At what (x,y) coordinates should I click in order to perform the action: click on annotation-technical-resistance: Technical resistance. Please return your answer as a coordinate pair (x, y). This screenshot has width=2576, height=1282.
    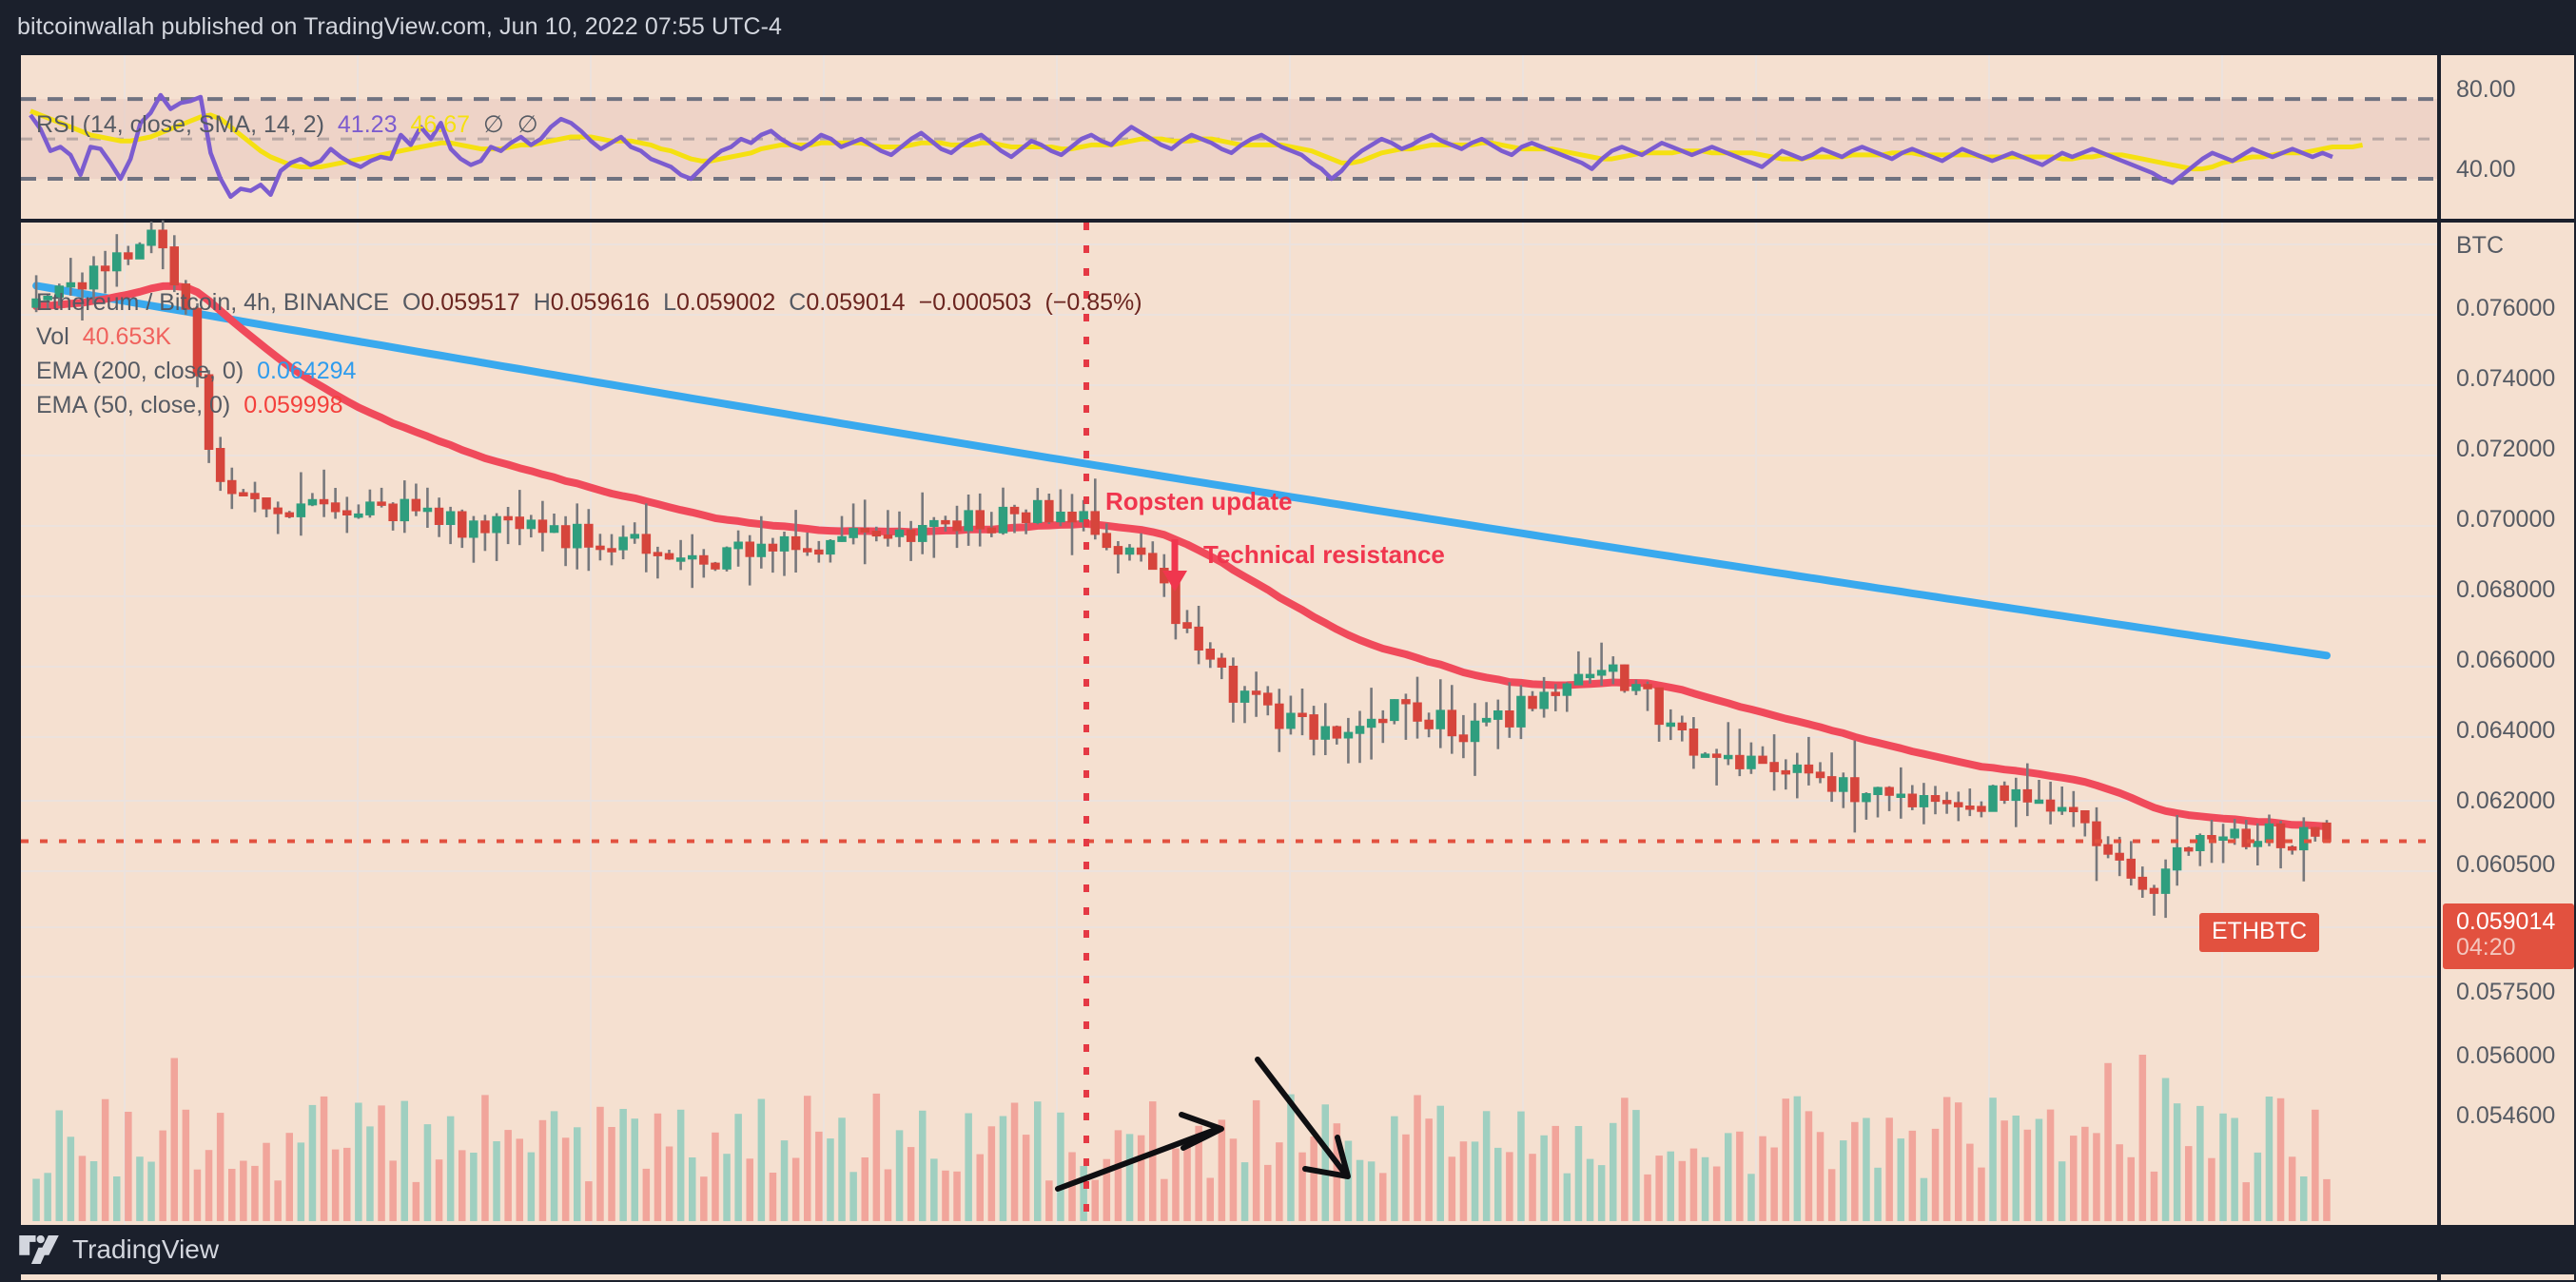
    Looking at the image, I should click on (1324, 554).